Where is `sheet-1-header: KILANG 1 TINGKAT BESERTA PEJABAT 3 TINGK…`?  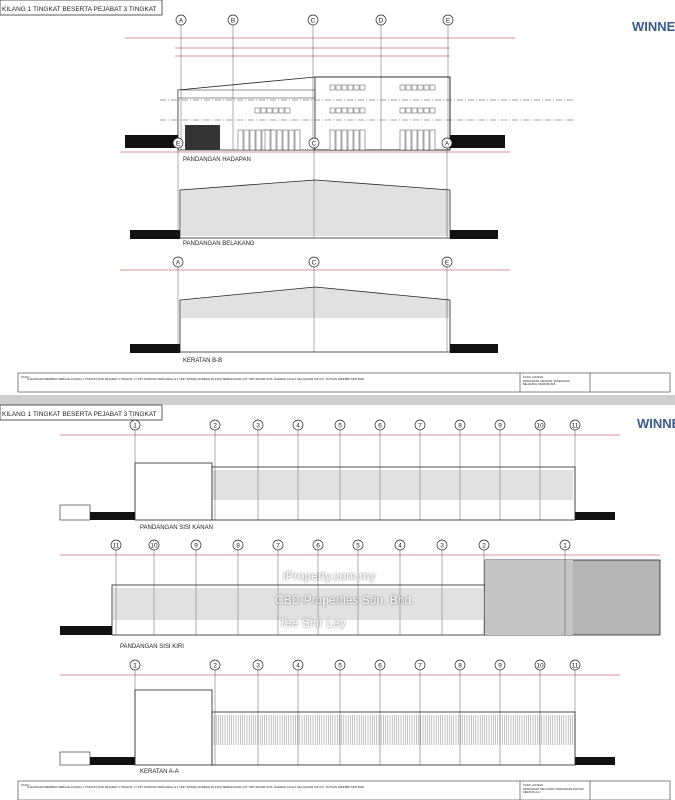
sheet-1-header: KILANG 1 TINGKAT BESERTA PEJABAT 3 TINGK… is located at coordinates (79, 9).